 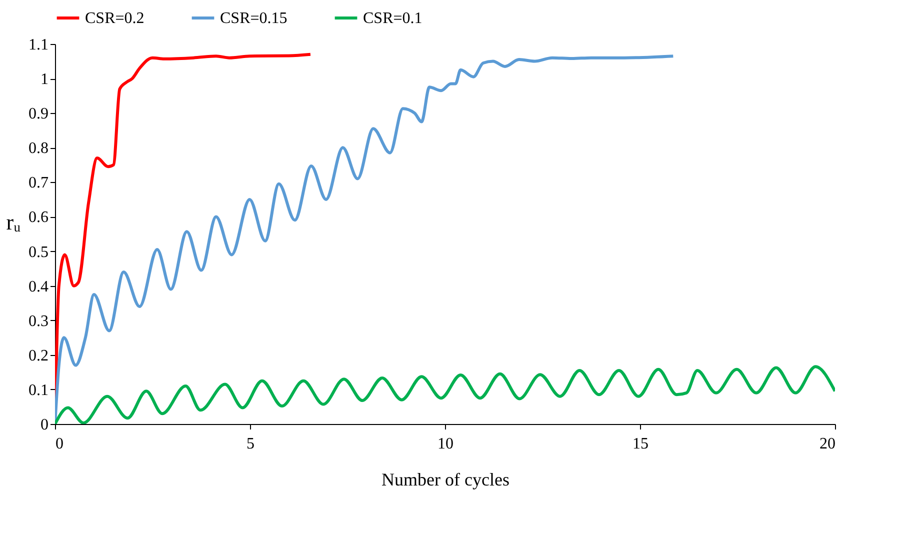 I want to click on y-tick-label: 0.2, so click(x=38, y=355).